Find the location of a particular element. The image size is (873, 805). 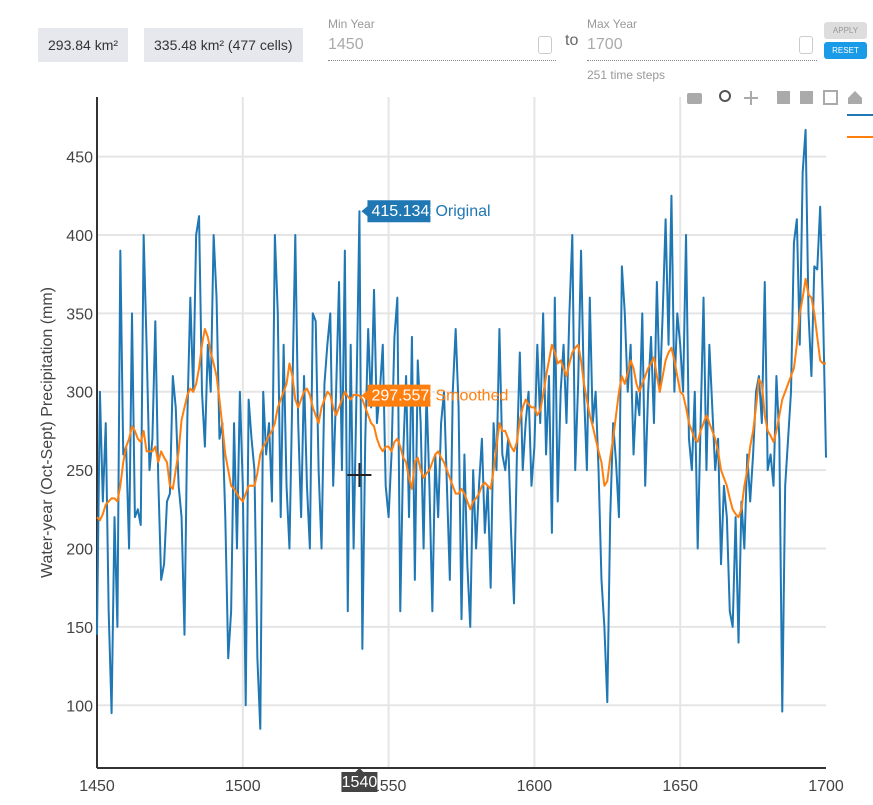

x-tick-label: 1650 is located at coordinates (680, 786).